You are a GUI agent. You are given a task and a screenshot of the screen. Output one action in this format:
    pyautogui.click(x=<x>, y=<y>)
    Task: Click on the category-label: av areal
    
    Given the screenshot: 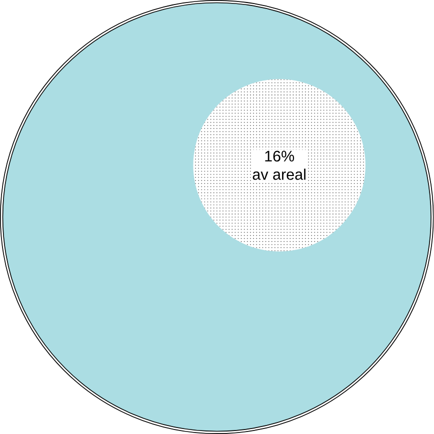 What is the action you would take?
    pyautogui.click(x=279, y=174)
    